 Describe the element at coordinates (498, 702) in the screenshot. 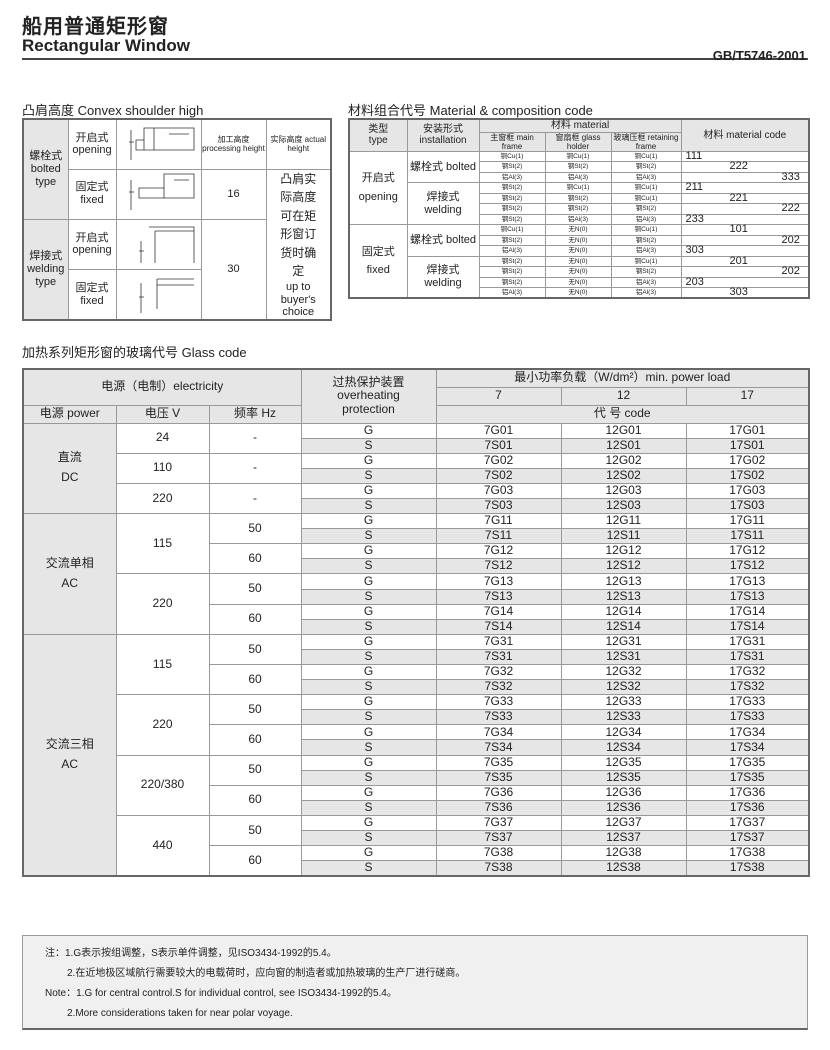

I see `glass-code: 7G33` at that location.